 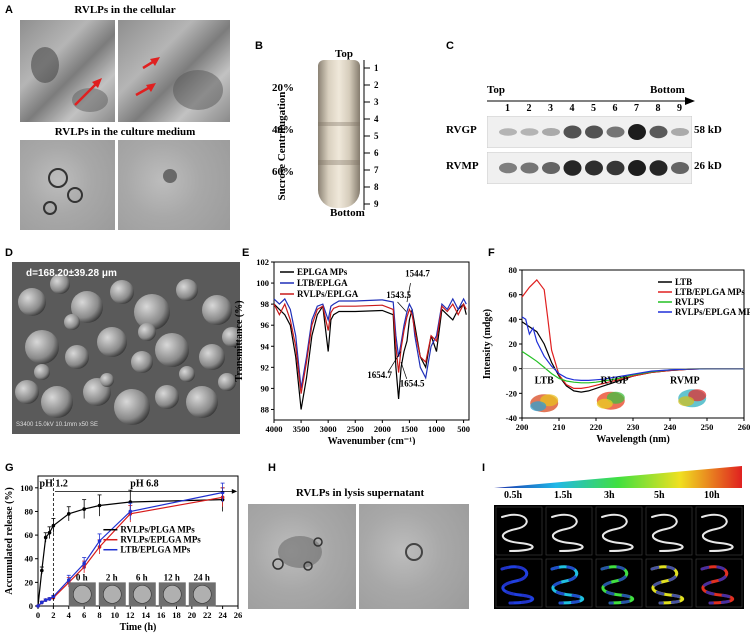 What do you see at coordinates (658, 108) in the screenshot?
I see `lane-number: 8` at bounding box center [658, 108].